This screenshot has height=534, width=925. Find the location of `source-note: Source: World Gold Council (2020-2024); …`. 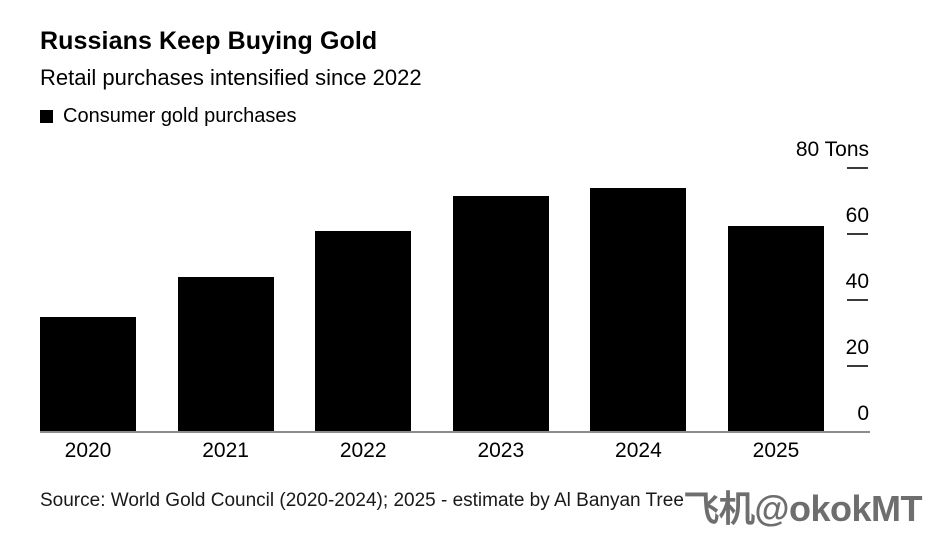

source-note: Source: World Gold Council (2020-2024); … is located at coordinates (362, 500).